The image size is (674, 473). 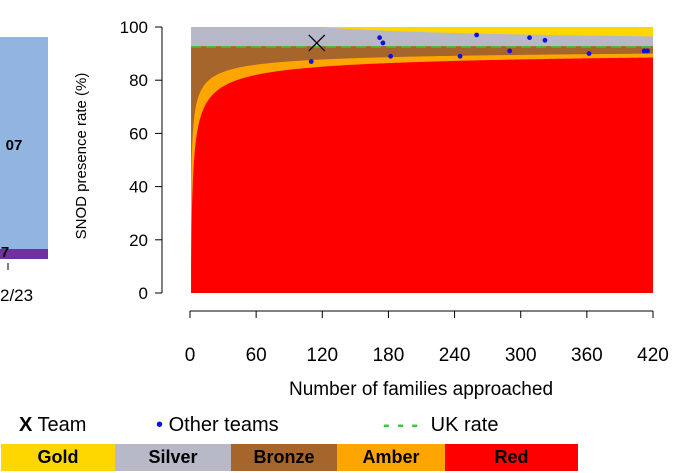 What do you see at coordinates (587, 355) in the screenshot?
I see `x-tick-label: 360` at bounding box center [587, 355].